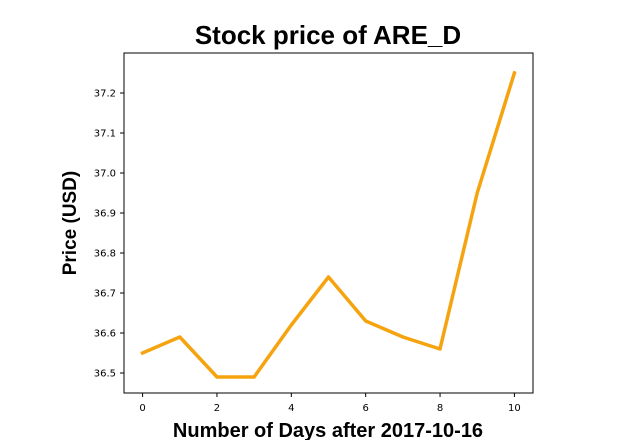  I want to click on x-axis-label: Number of Days after 2017-10-16, so click(328, 430).